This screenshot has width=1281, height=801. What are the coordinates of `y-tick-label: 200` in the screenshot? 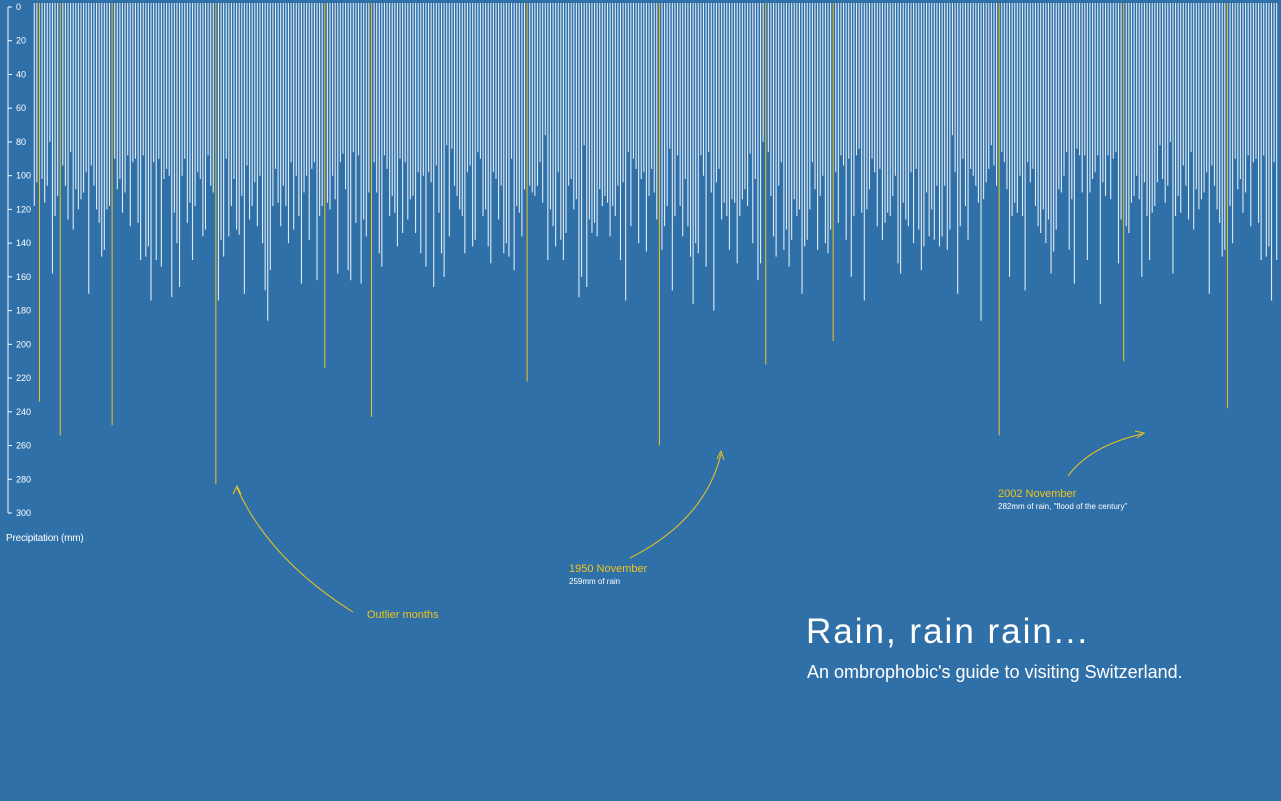 It's located at (23, 344).